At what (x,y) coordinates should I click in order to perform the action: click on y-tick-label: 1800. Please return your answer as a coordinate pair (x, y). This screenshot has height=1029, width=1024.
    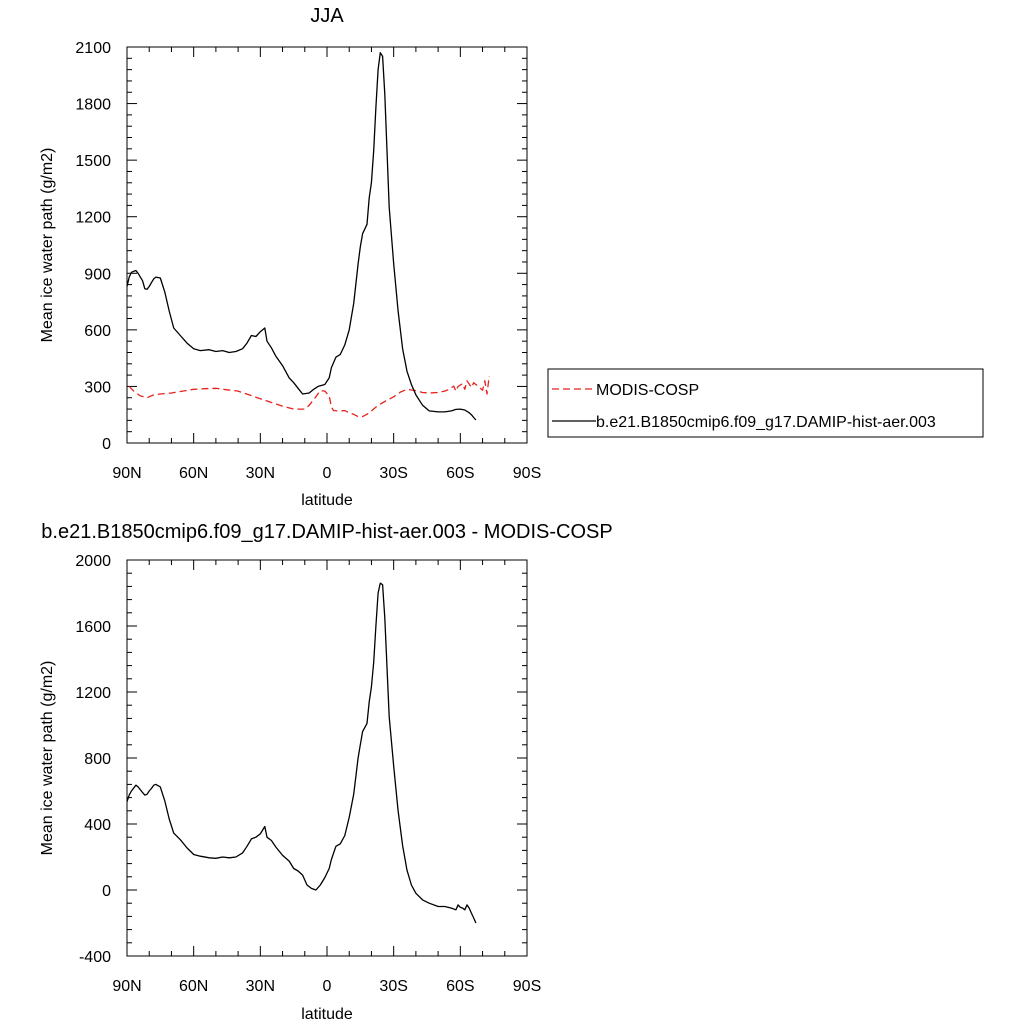
    Looking at the image, I should click on (93, 105).